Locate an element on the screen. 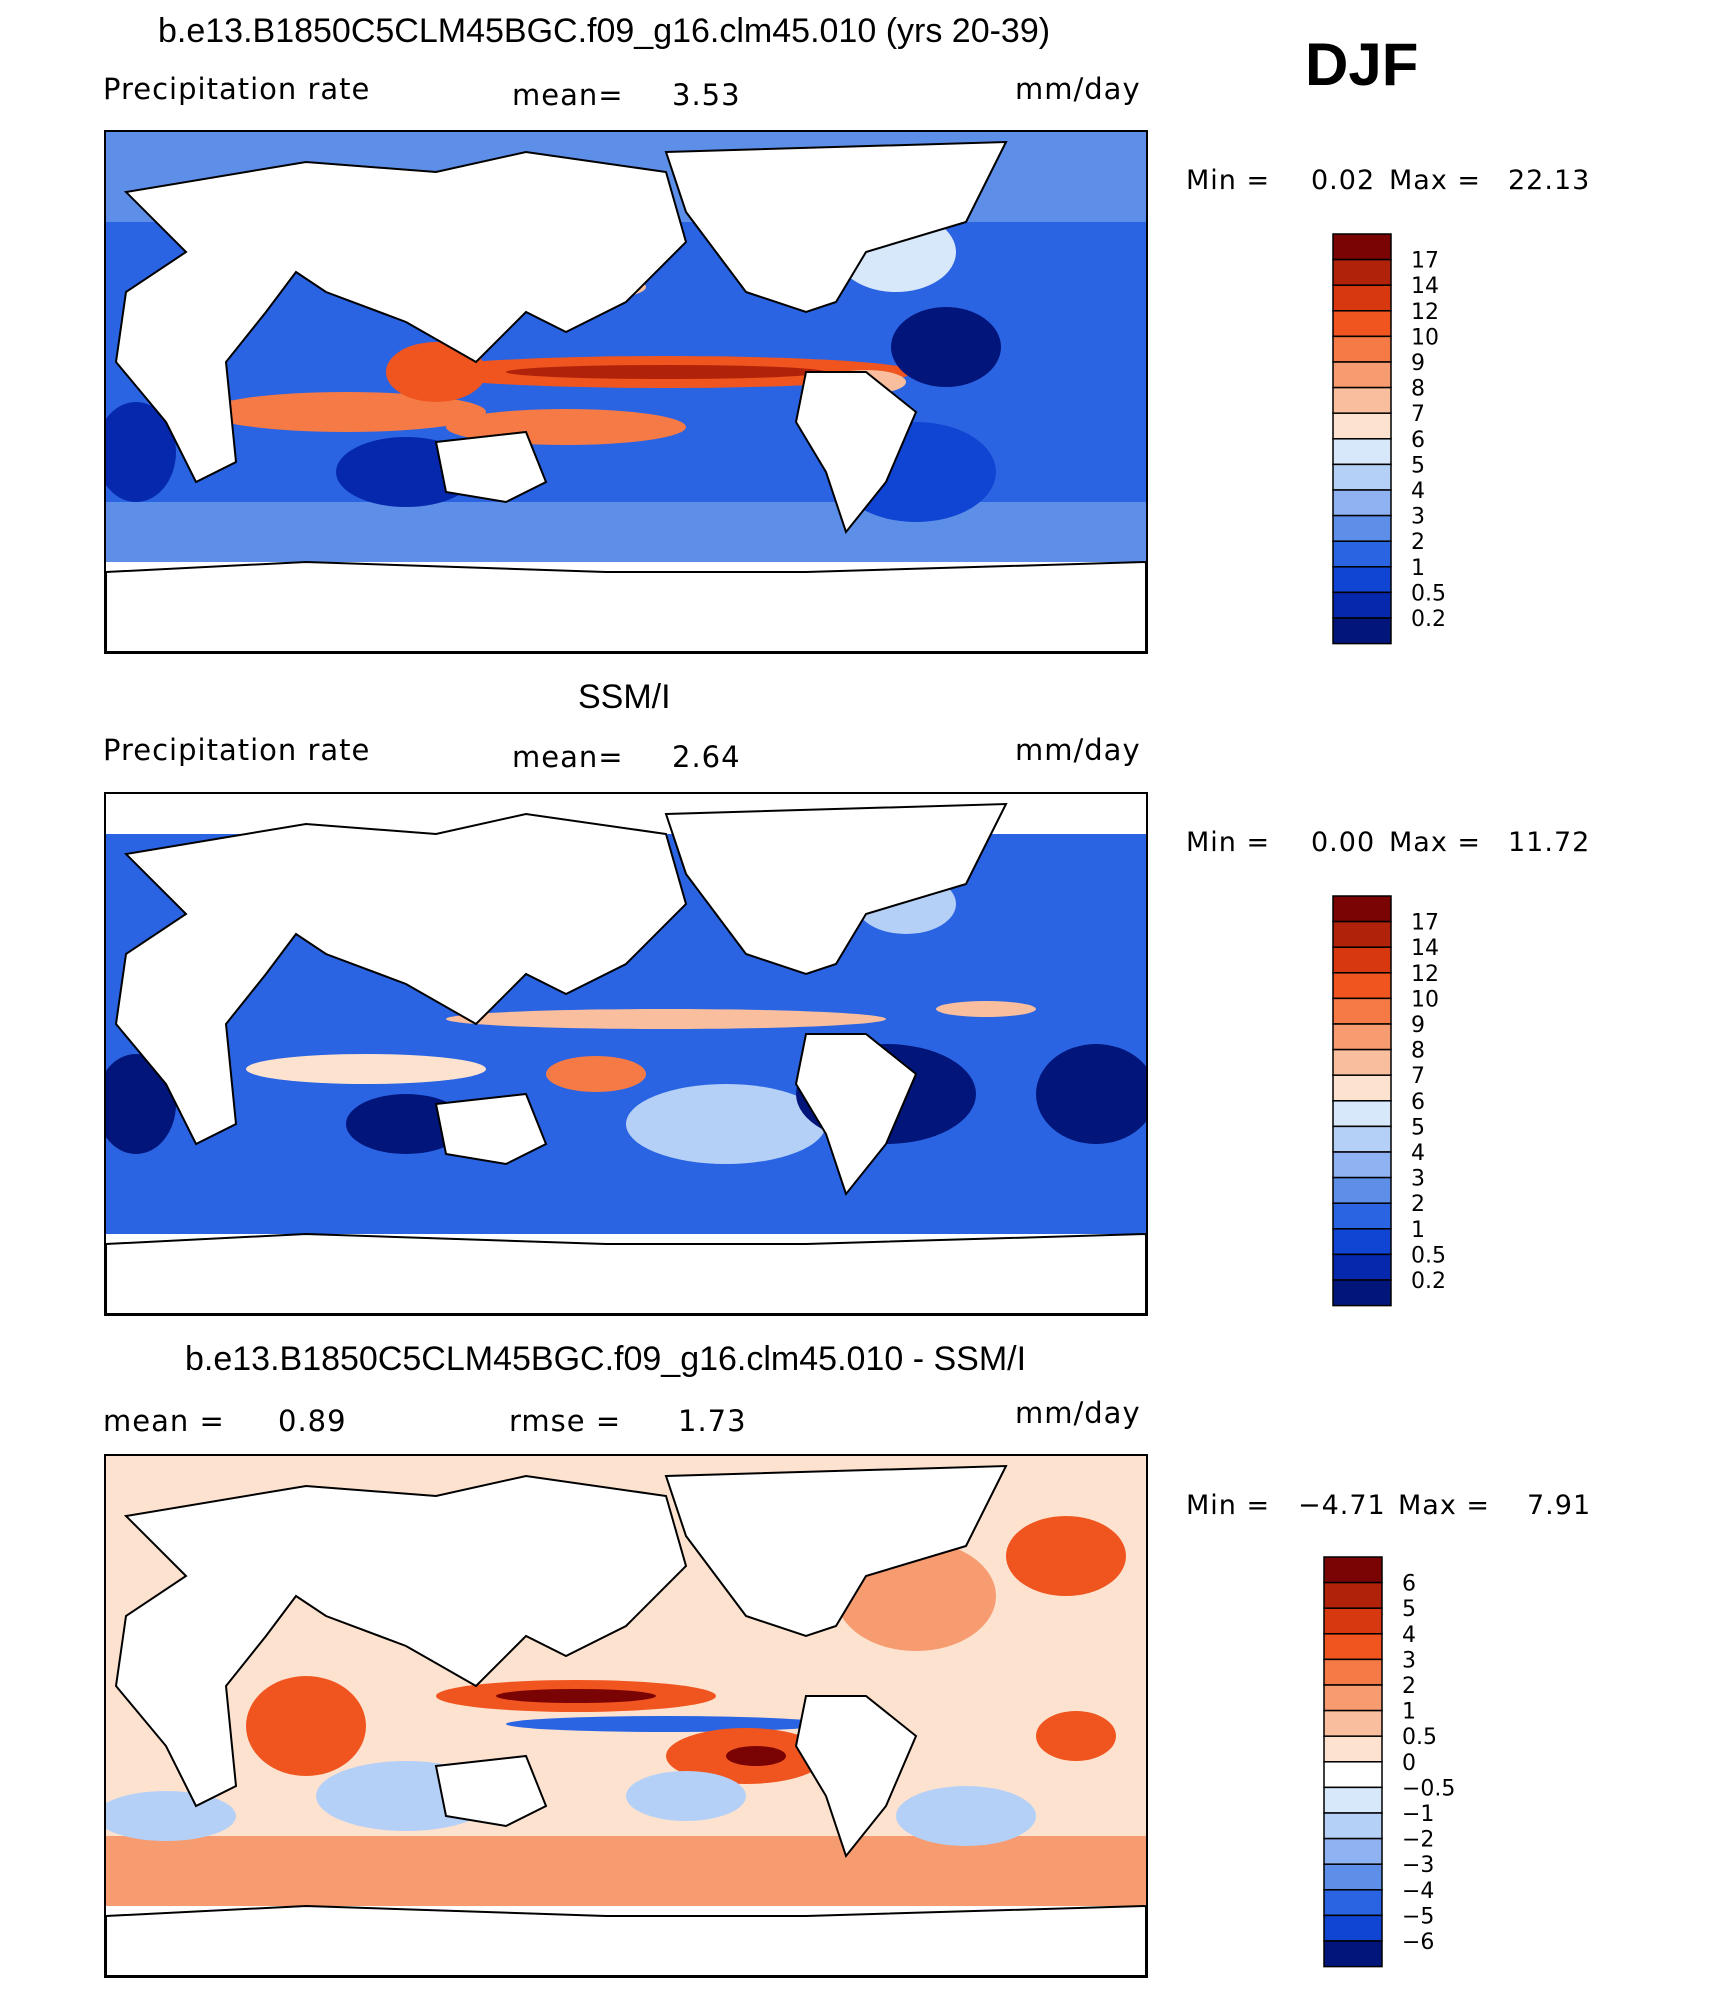  colorbar-tick-label: −2 is located at coordinates (1418, 1840).